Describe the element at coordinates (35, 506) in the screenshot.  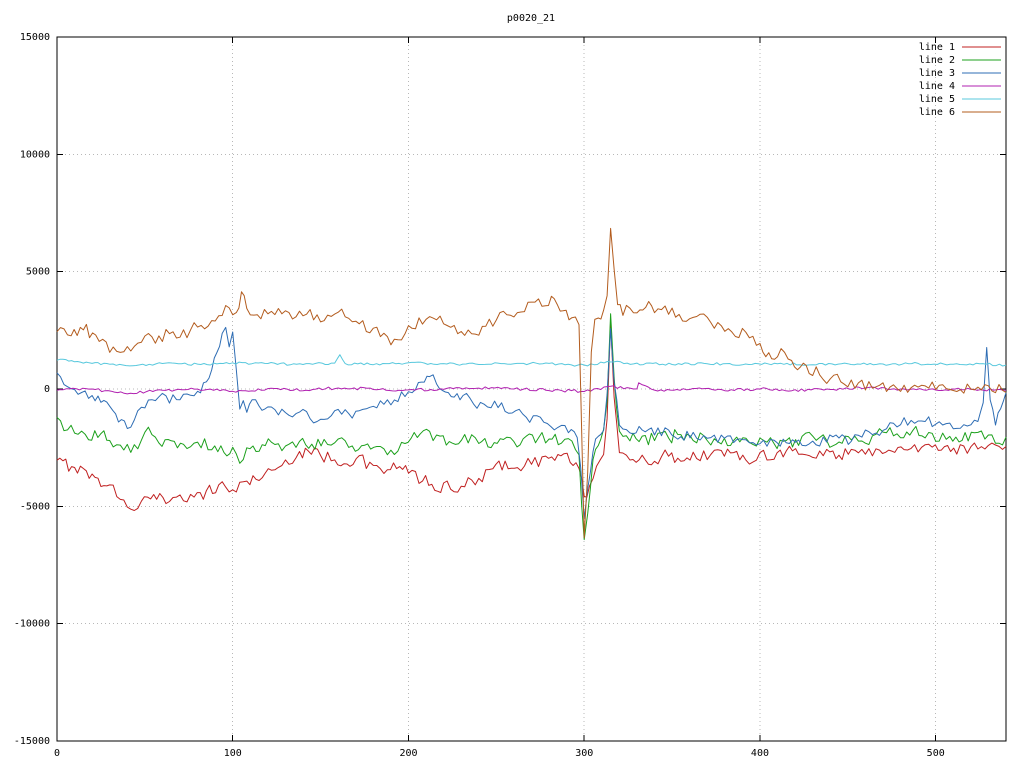
I see `y-tick-label: -5000` at that location.